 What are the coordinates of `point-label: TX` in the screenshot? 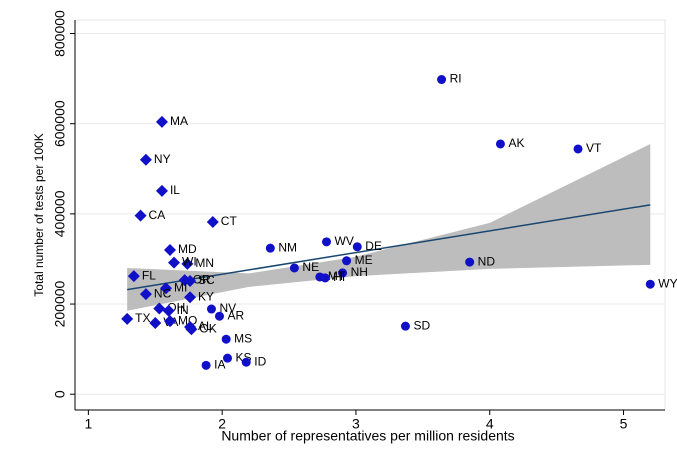 It's located at (142, 318).